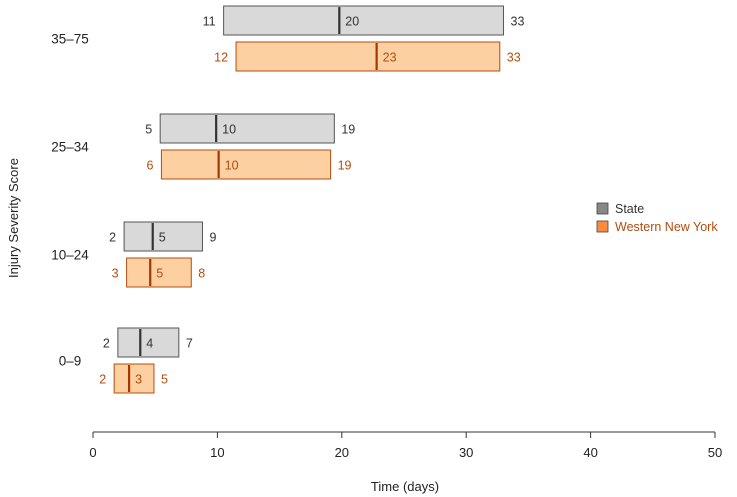 The height and width of the screenshot is (497, 737). What do you see at coordinates (138, 380) in the screenshot?
I see `median-label: 3` at bounding box center [138, 380].